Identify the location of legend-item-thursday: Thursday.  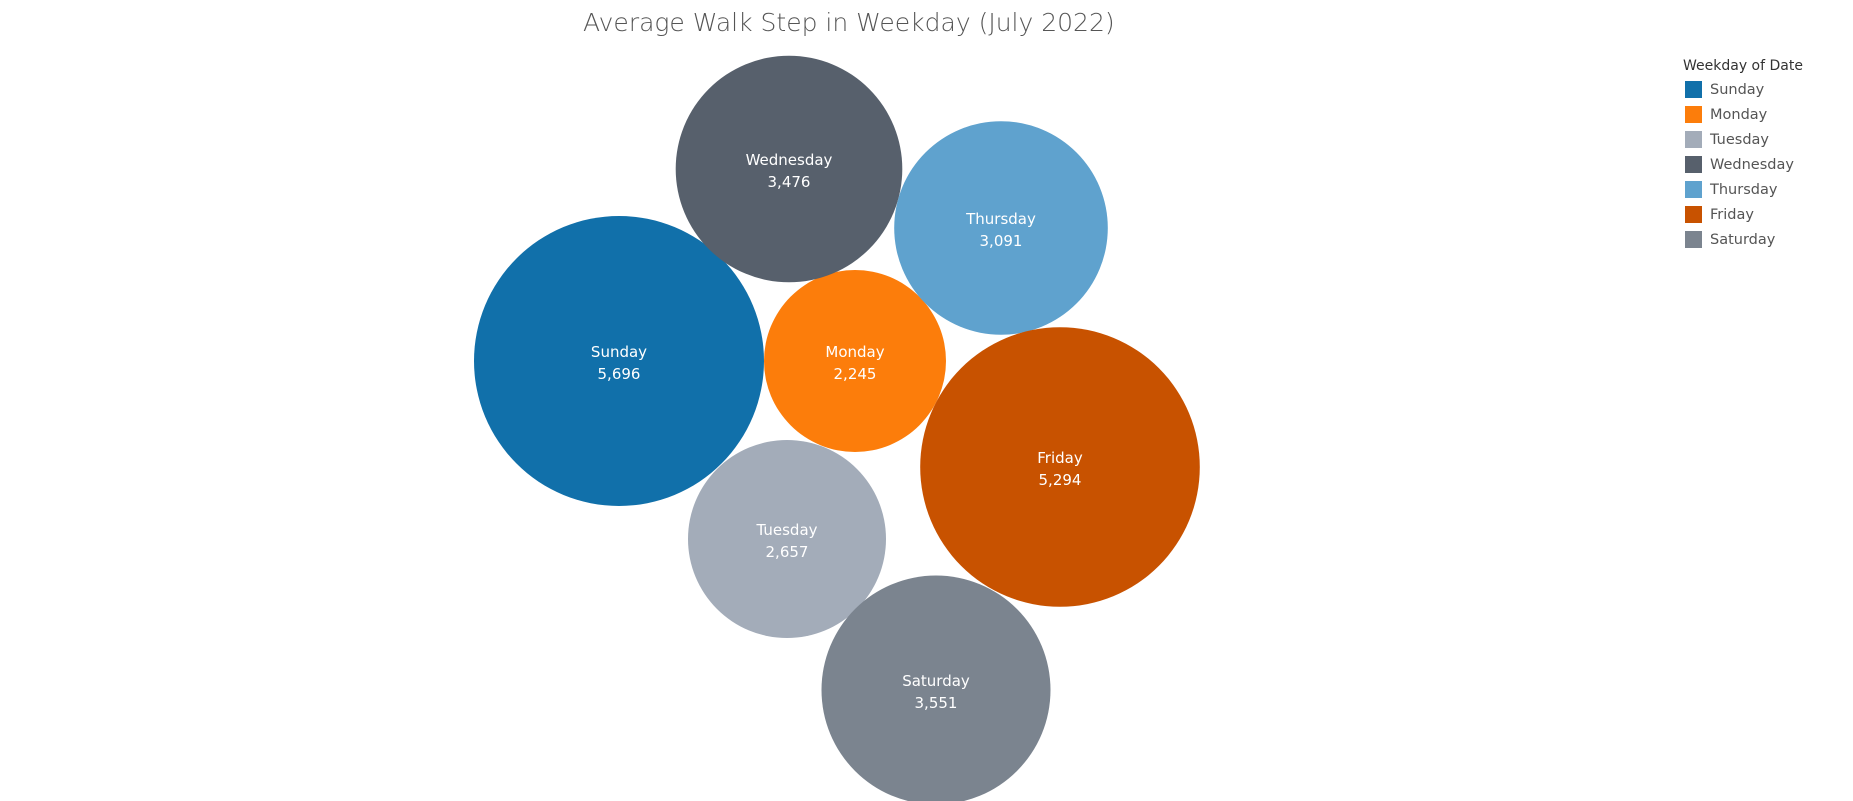
(1763, 189).